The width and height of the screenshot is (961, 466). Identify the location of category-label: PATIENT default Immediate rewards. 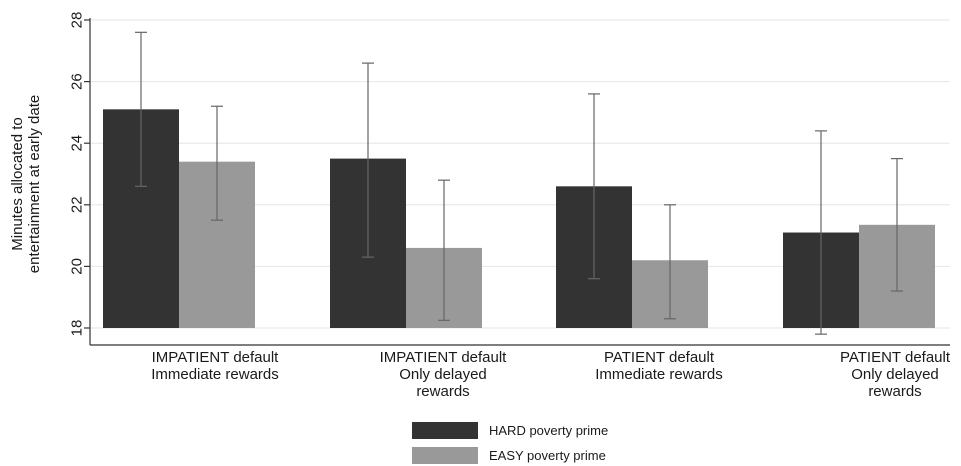
(659, 366).